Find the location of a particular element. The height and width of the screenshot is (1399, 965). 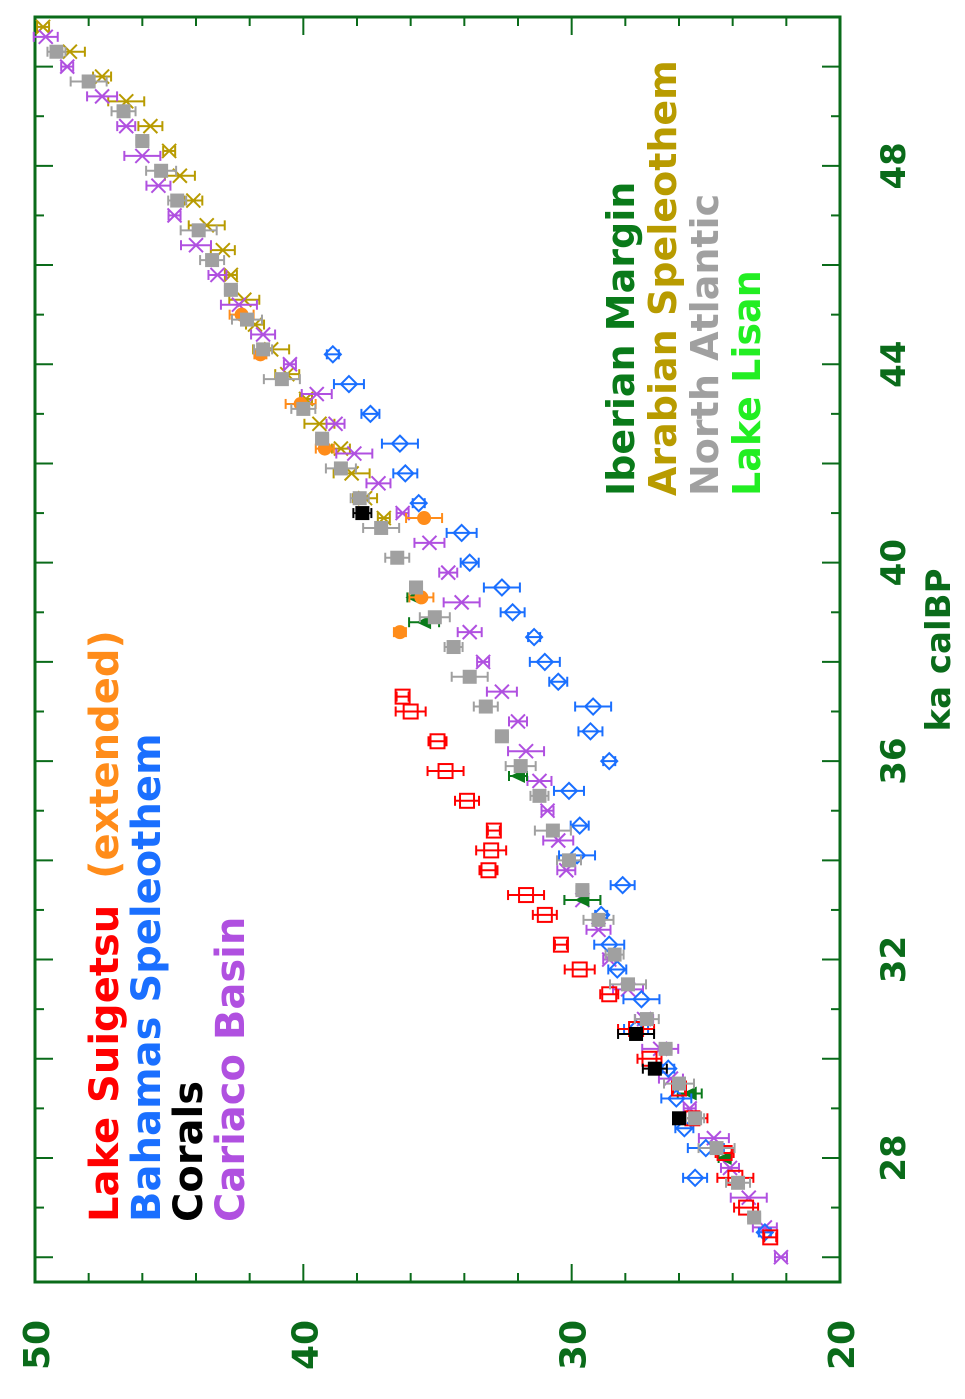

legend-entry-bahamas-speleothem: Bahamas Speleothem is located at coordinates (147, 977).